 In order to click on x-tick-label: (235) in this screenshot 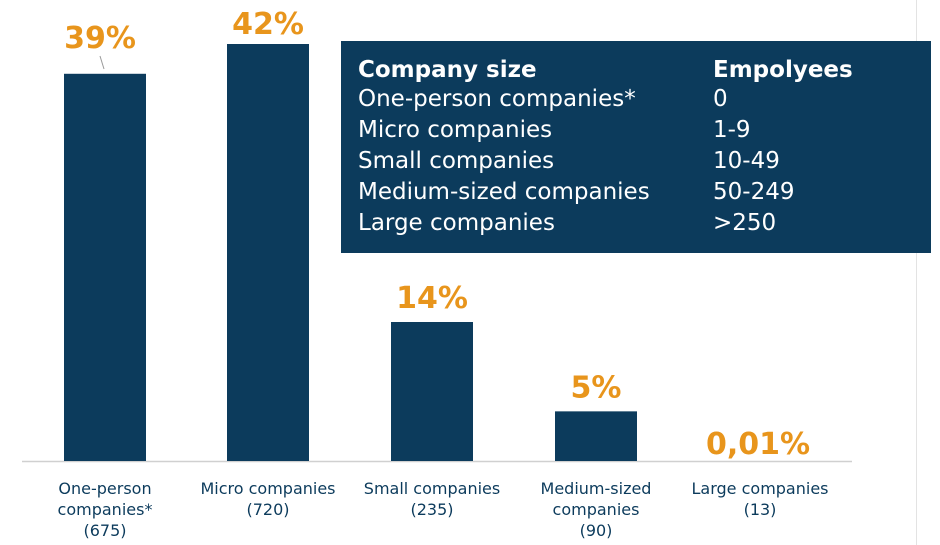, I will do `click(431, 509)`.